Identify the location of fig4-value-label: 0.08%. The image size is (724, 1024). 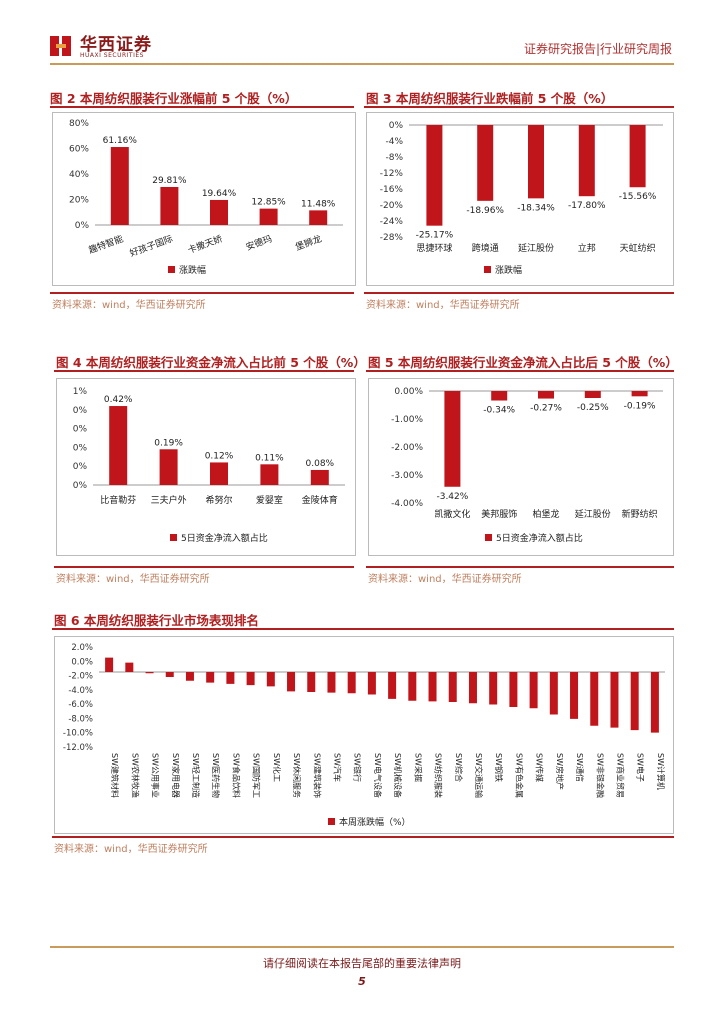
(320, 464).